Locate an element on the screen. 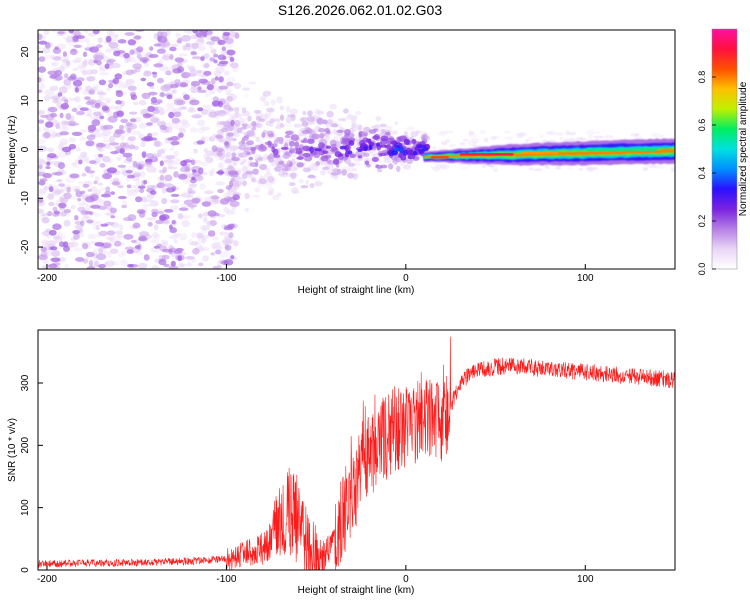 The height and width of the screenshot is (600, 750). spectrogram-y-ticks: 20 10 0 -10 -20 is located at coordinates (31, 150).